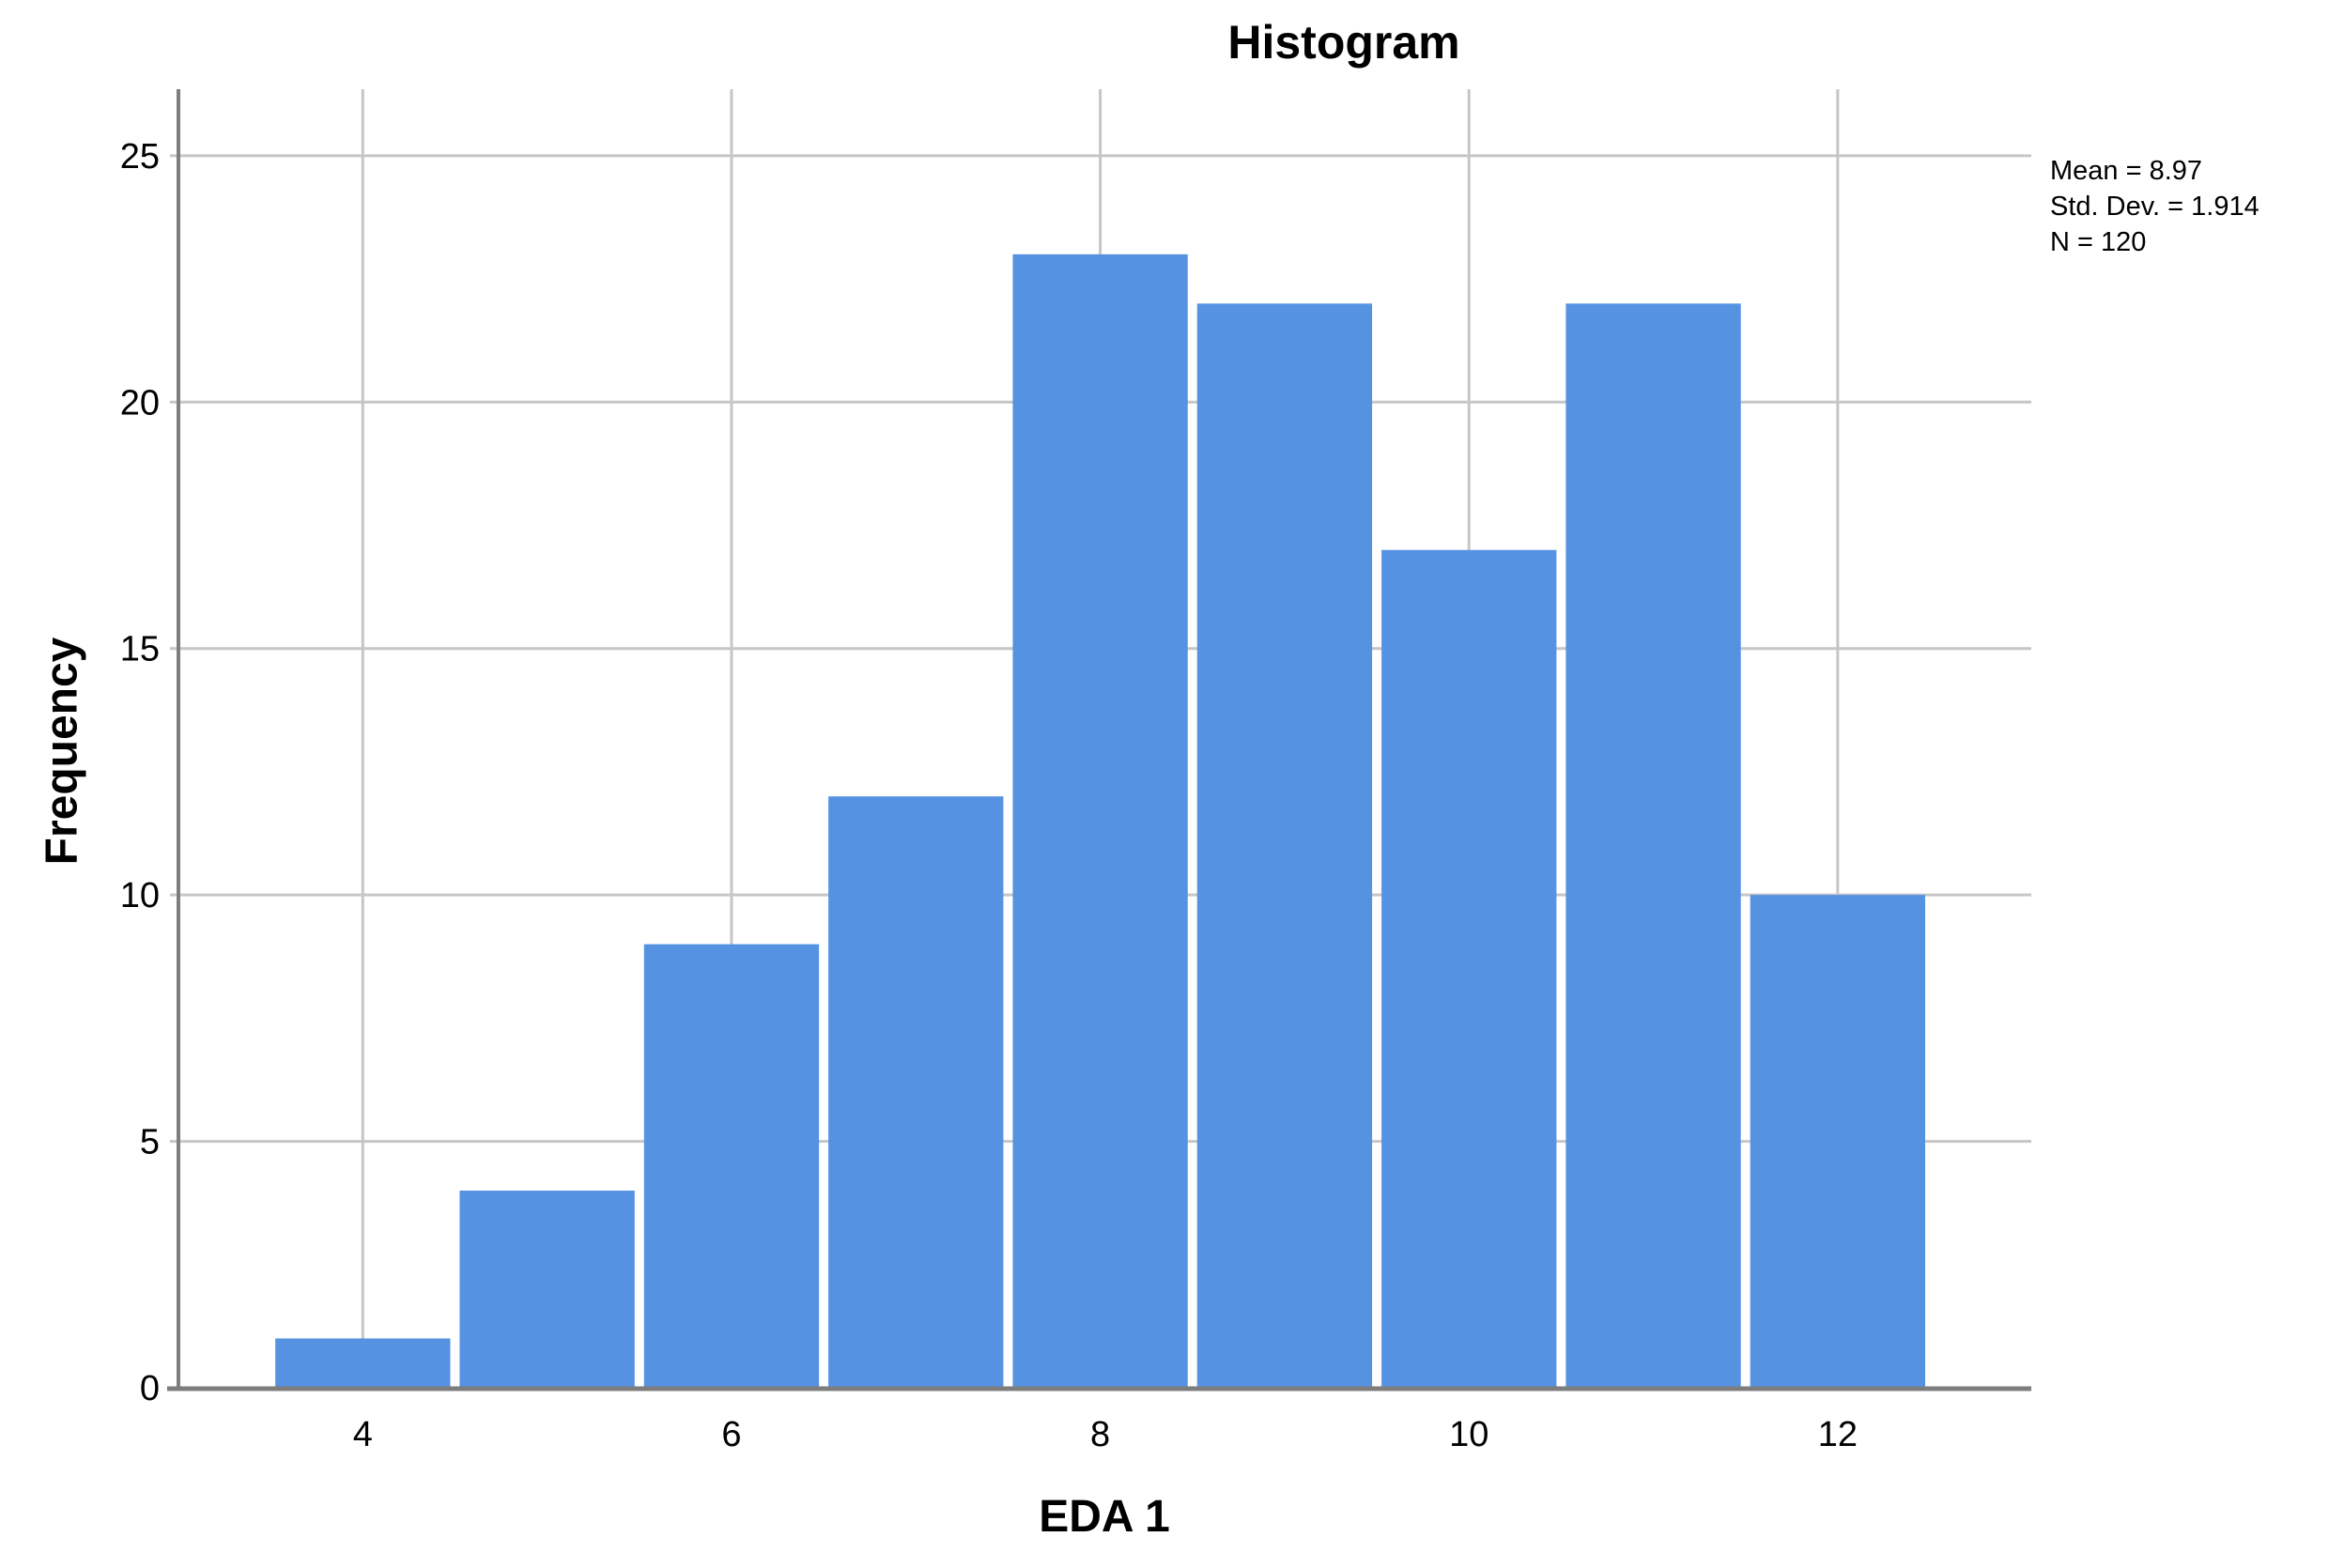 The height and width of the screenshot is (1568, 2344). What do you see at coordinates (1468, 1435) in the screenshot?
I see `x-tick-label: 10` at bounding box center [1468, 1435].